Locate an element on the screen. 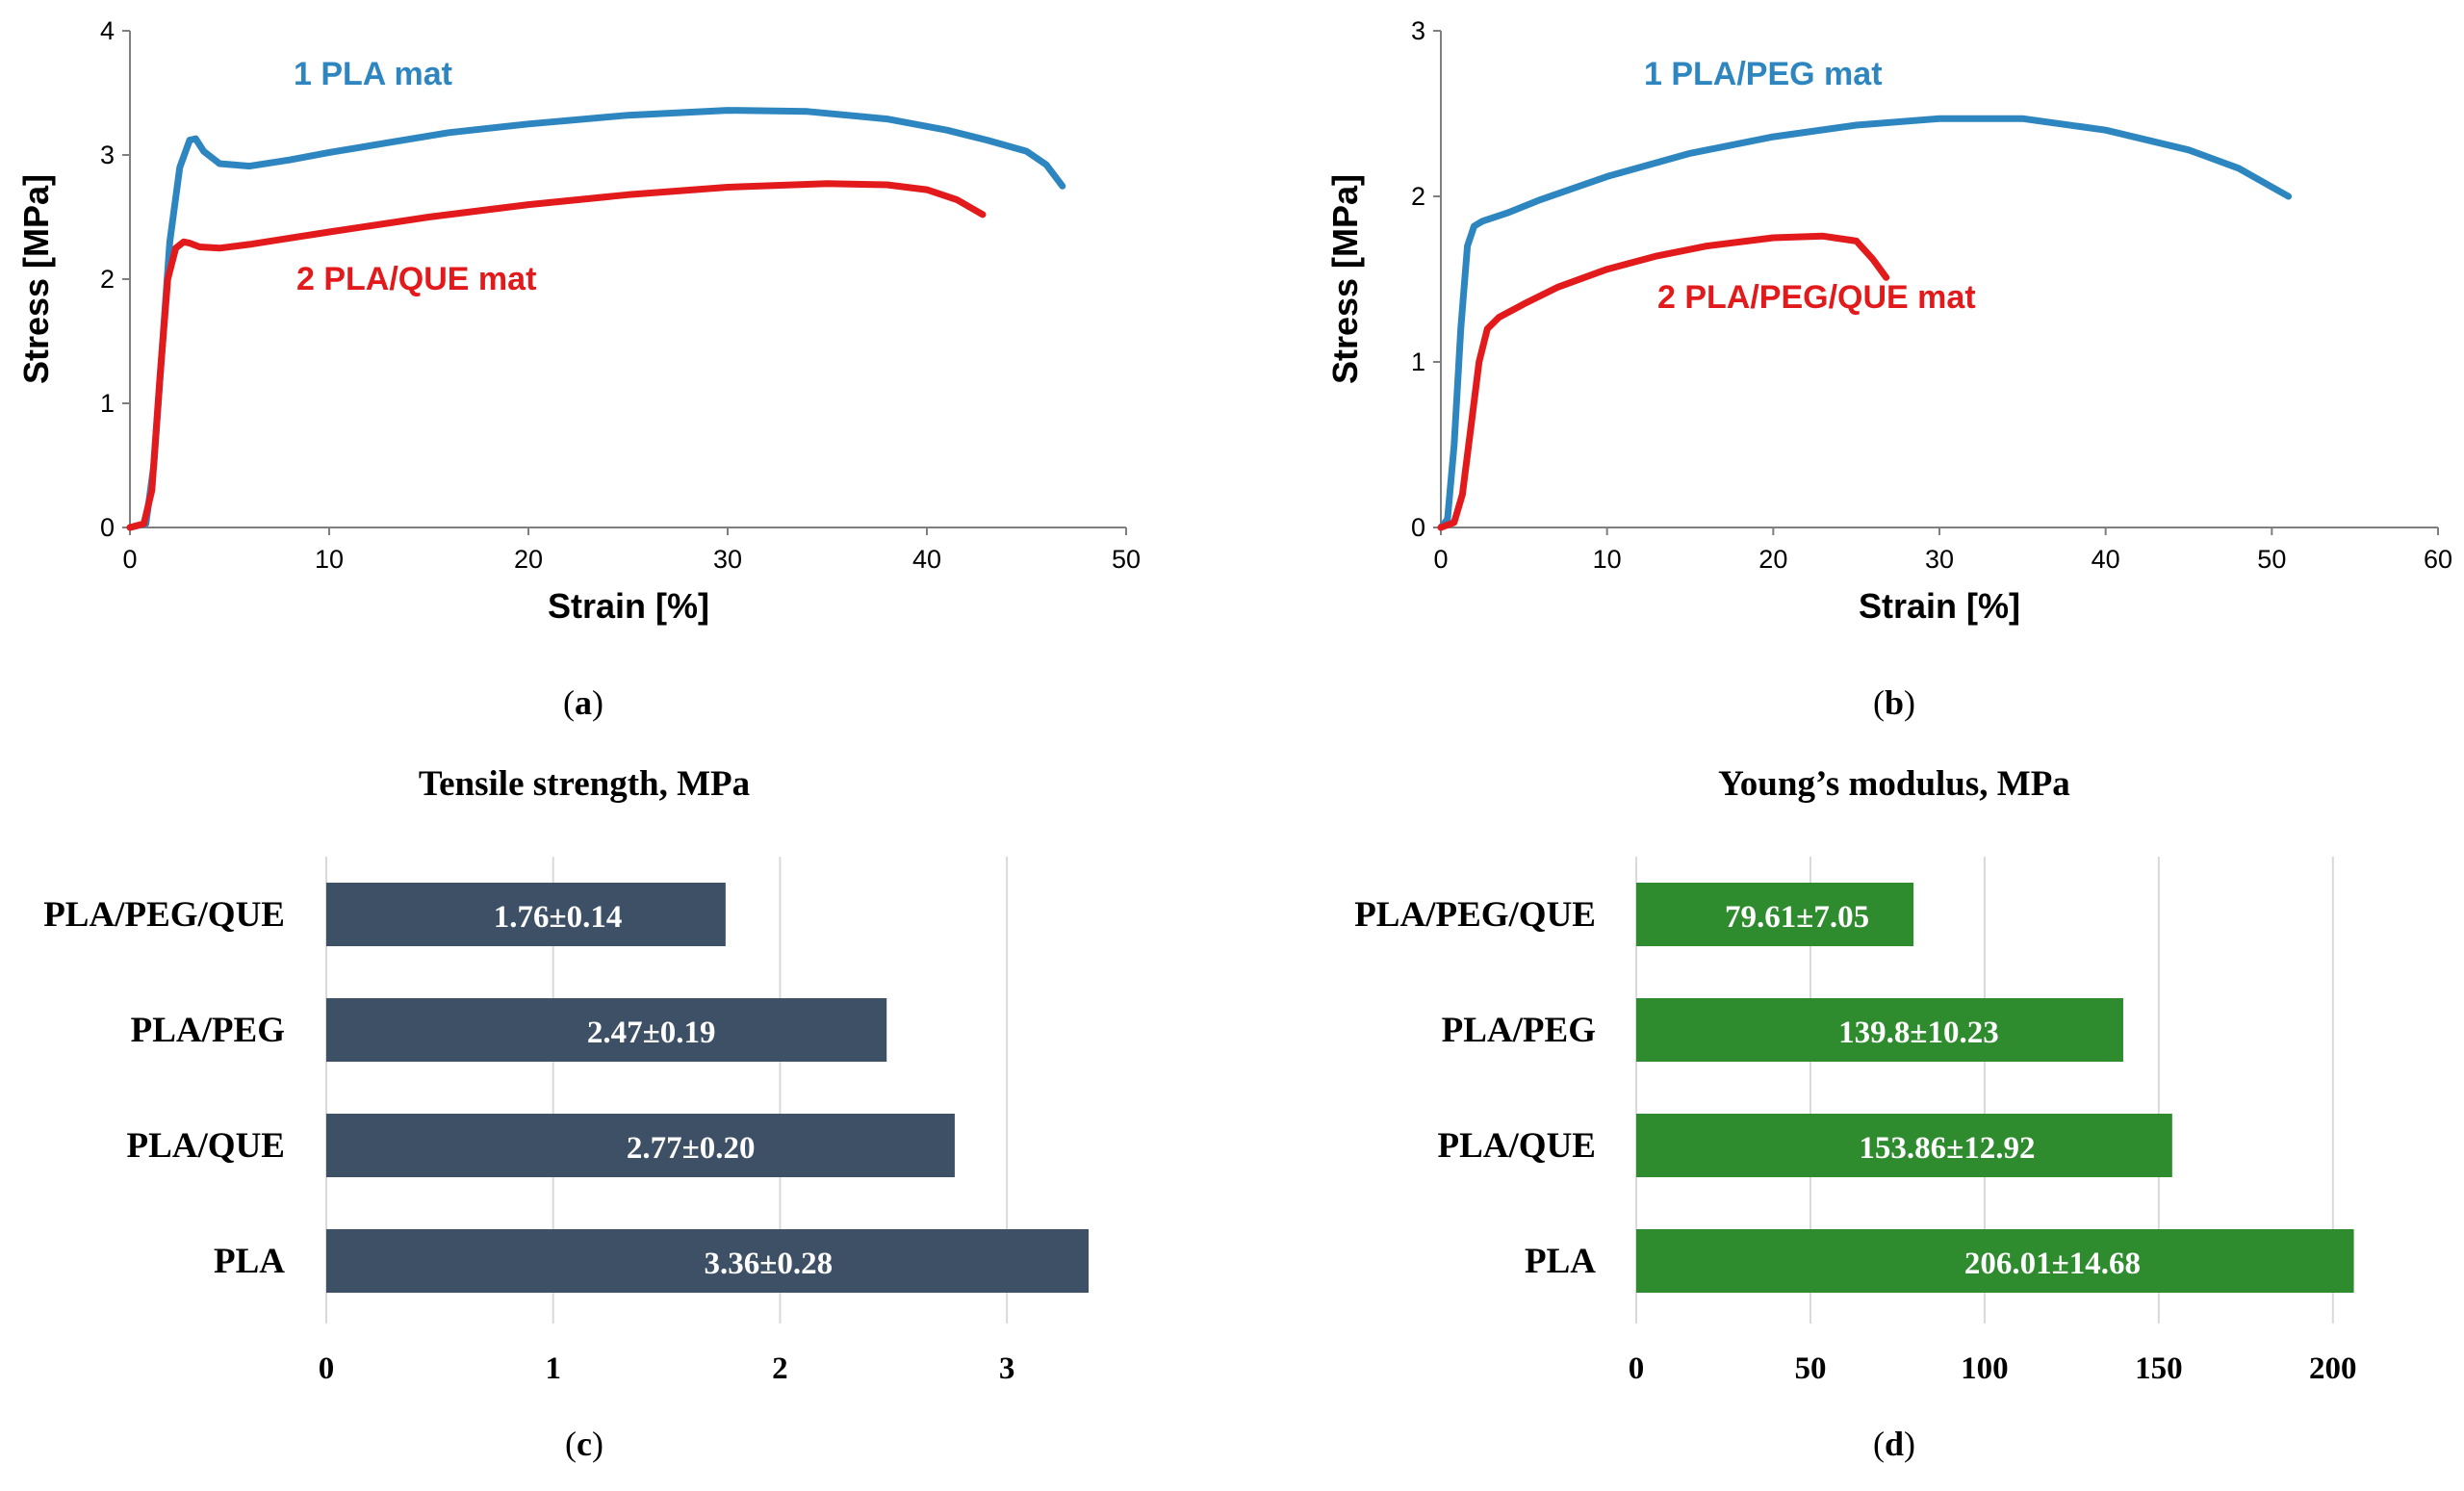 This screenshot has width=2464, height=1491. bar-data-label: 2.77±0.20 is located at coordinates (691, 1148).